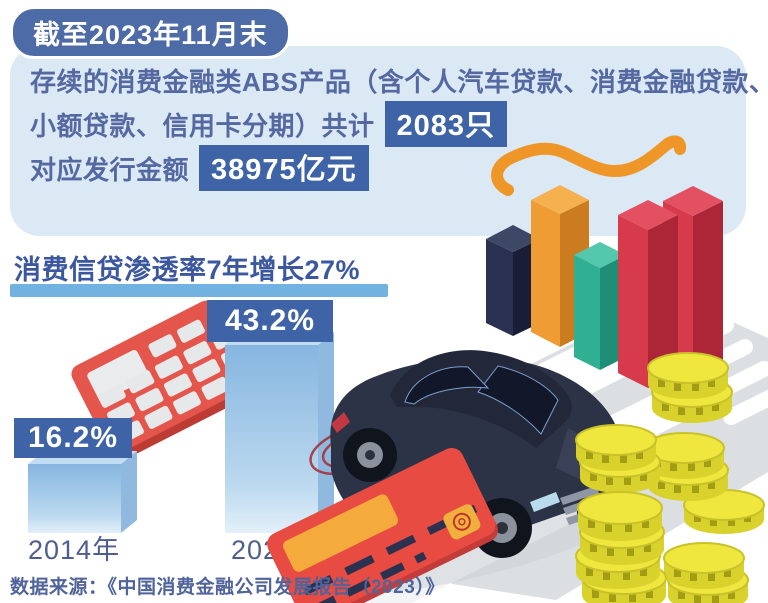 This screenshot has width=768, height=603. I want to click on bar-2022, so click(279, 432).